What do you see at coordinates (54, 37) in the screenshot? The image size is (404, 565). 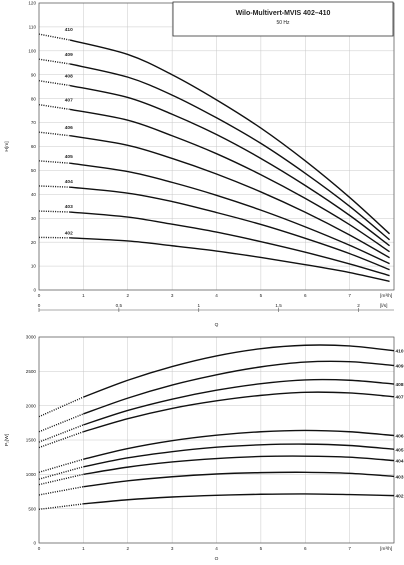 I see `head-curve-410-dotted` at bounding box center [54, 37].